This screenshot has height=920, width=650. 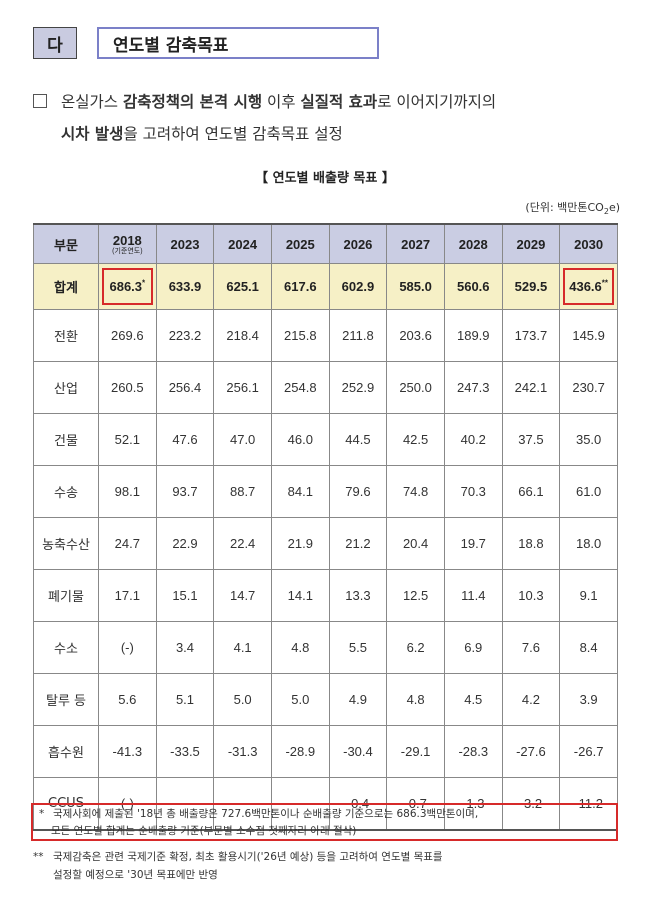 I want to click on table-cell: 7.6, so click(x=531, y=647).